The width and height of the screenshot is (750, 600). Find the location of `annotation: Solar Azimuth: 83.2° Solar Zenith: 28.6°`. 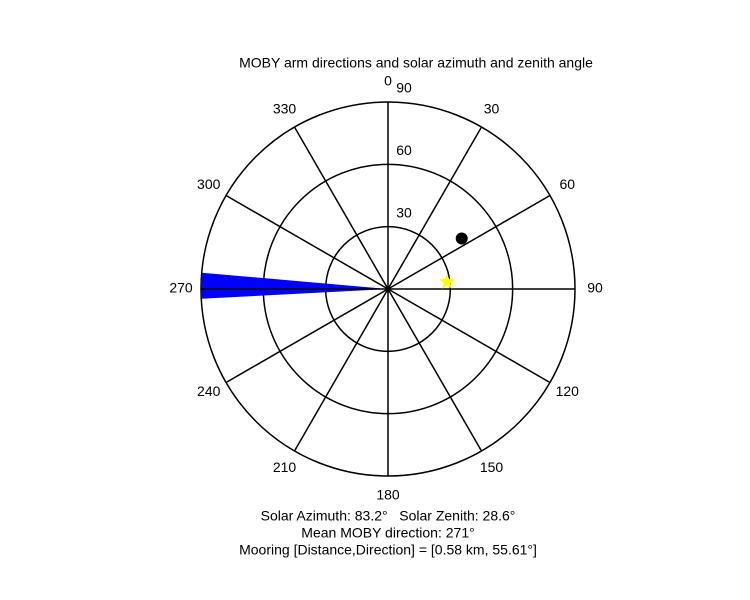

annotation: Solar Azimuth: 83.2° Solar Zenith: 28.6° is located at coordinates (388, 516).